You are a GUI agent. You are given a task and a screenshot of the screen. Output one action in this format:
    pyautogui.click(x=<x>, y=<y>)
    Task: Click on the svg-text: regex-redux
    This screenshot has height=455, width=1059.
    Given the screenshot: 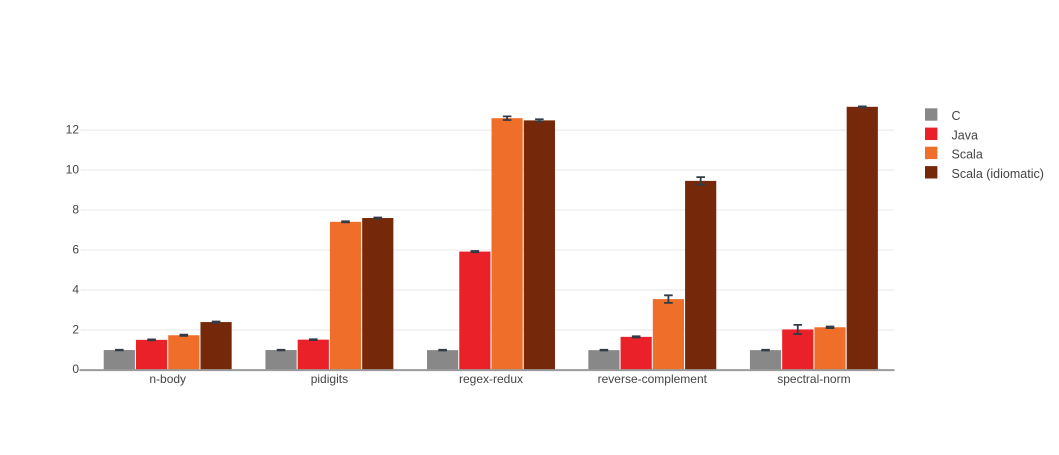 What is the action you would take?
    pyautogui.click(x=491, y=379)
    